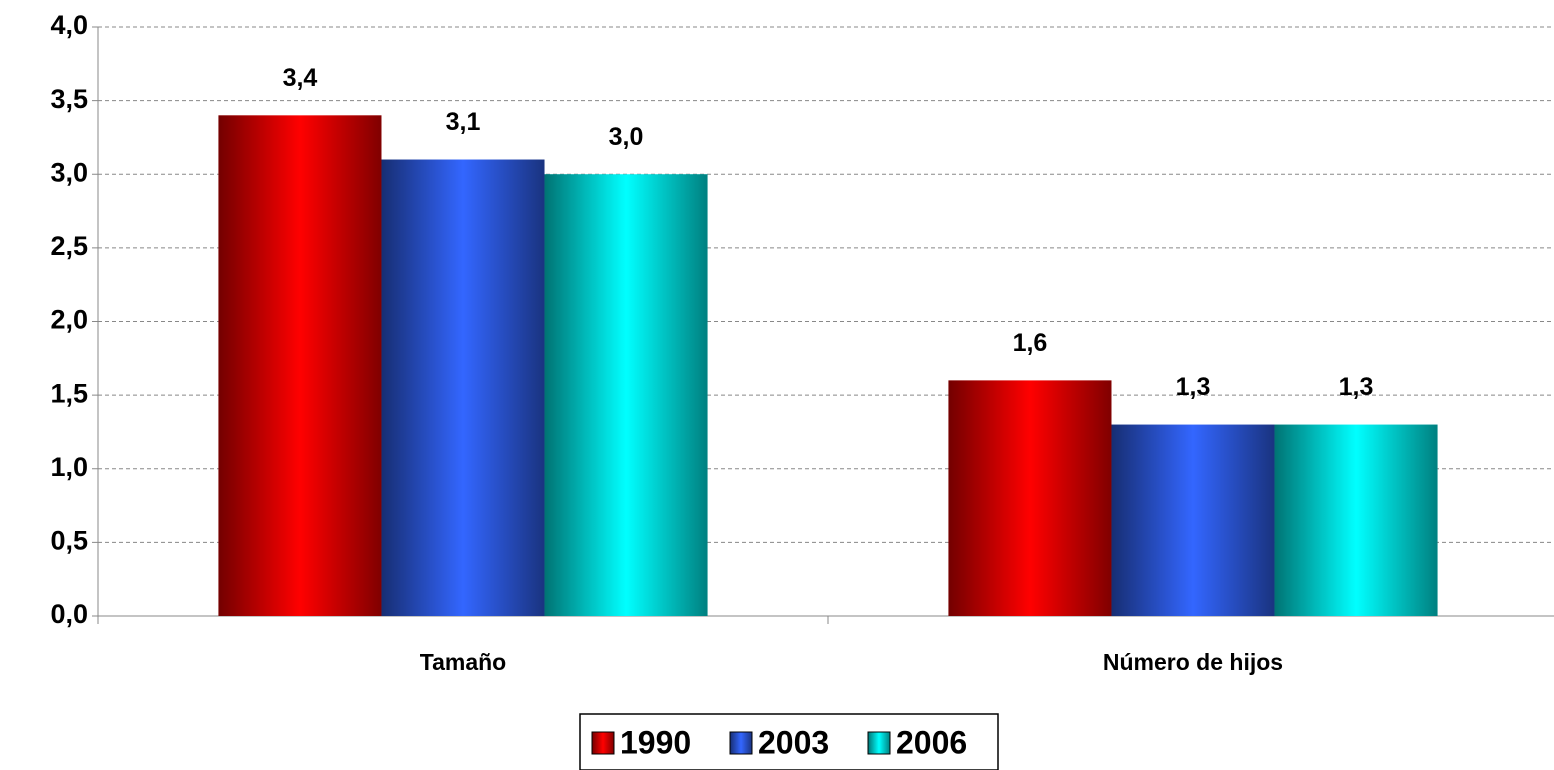 Image resolution: width=1554 pixels, height=770 pixels. Describe the element at coordinates (69, 246) in the screenshot. I see `y-tick-label: 2,5` at that location.